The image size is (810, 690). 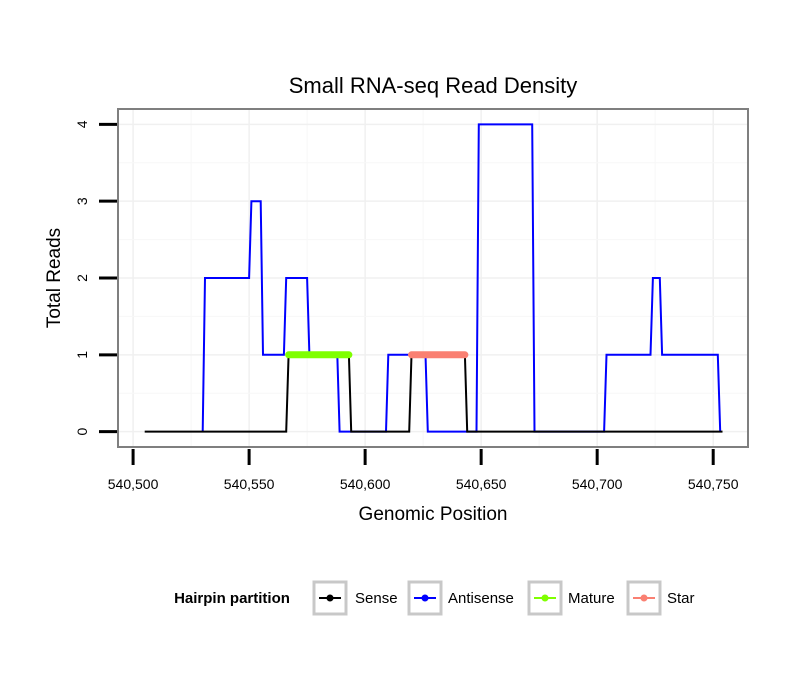 I want to click on y-tick-label: 4, so click(x=82, y=124).